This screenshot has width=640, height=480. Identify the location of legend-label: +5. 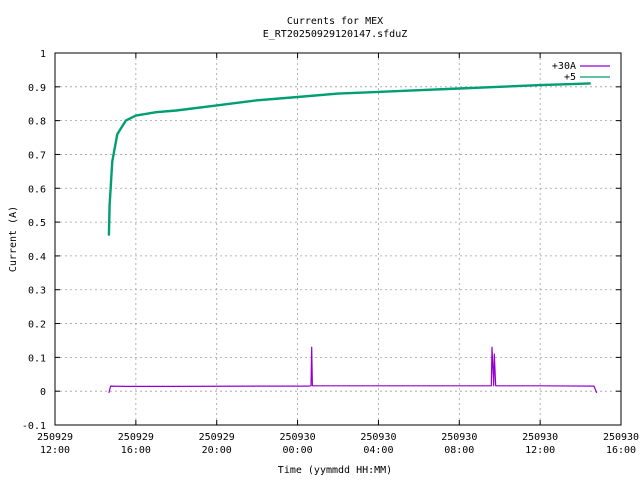
(570, 77).